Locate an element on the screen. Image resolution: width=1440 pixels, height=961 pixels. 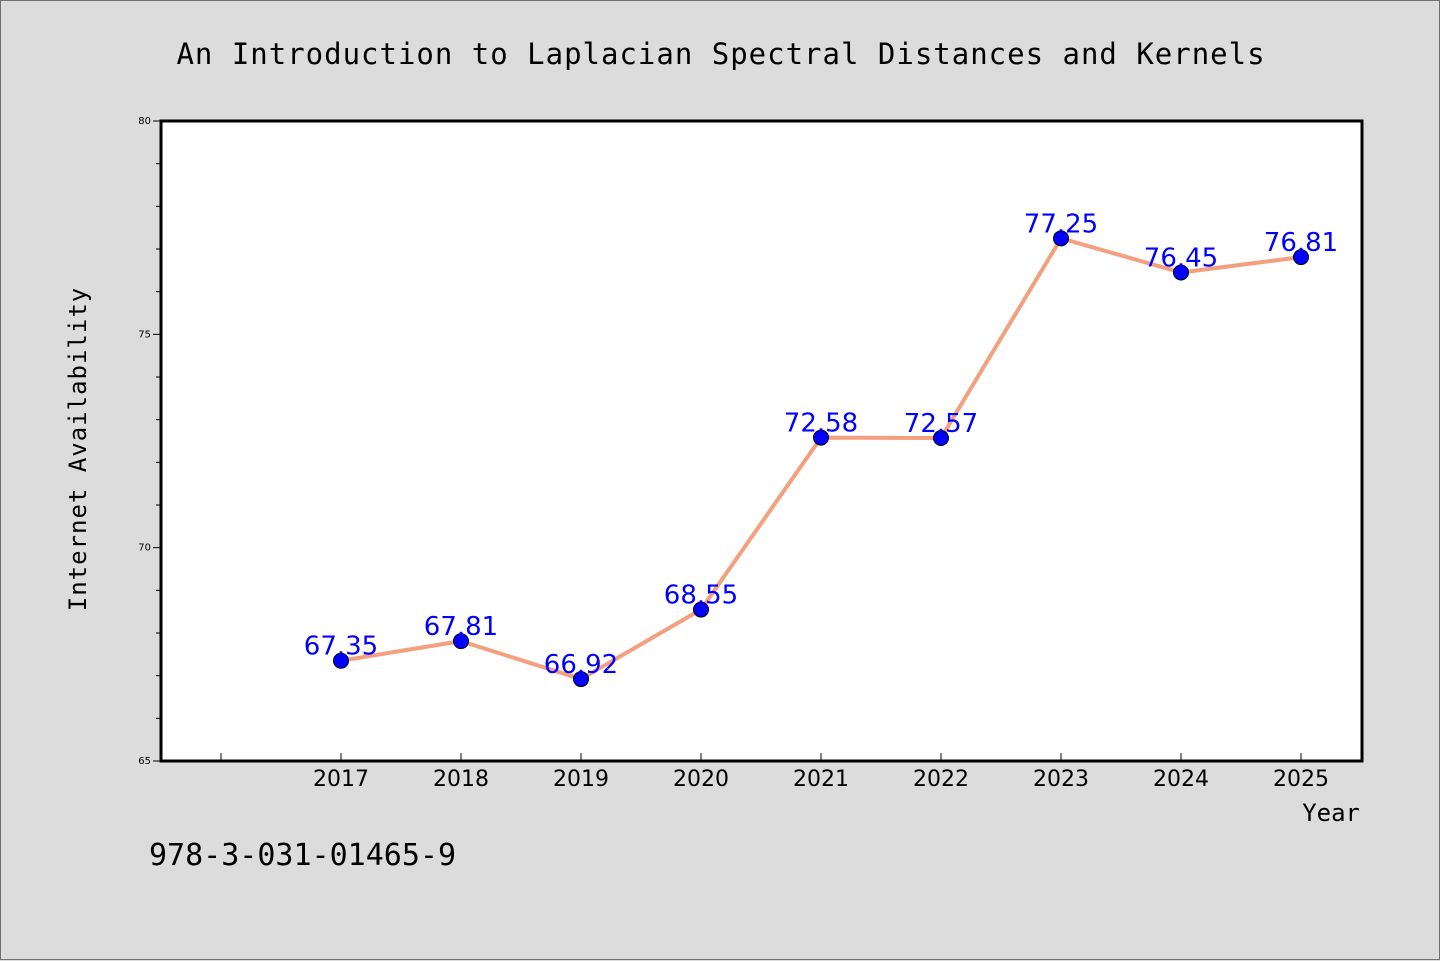
y-axis-label: Internet Availability is located at coordinates (78, 449).